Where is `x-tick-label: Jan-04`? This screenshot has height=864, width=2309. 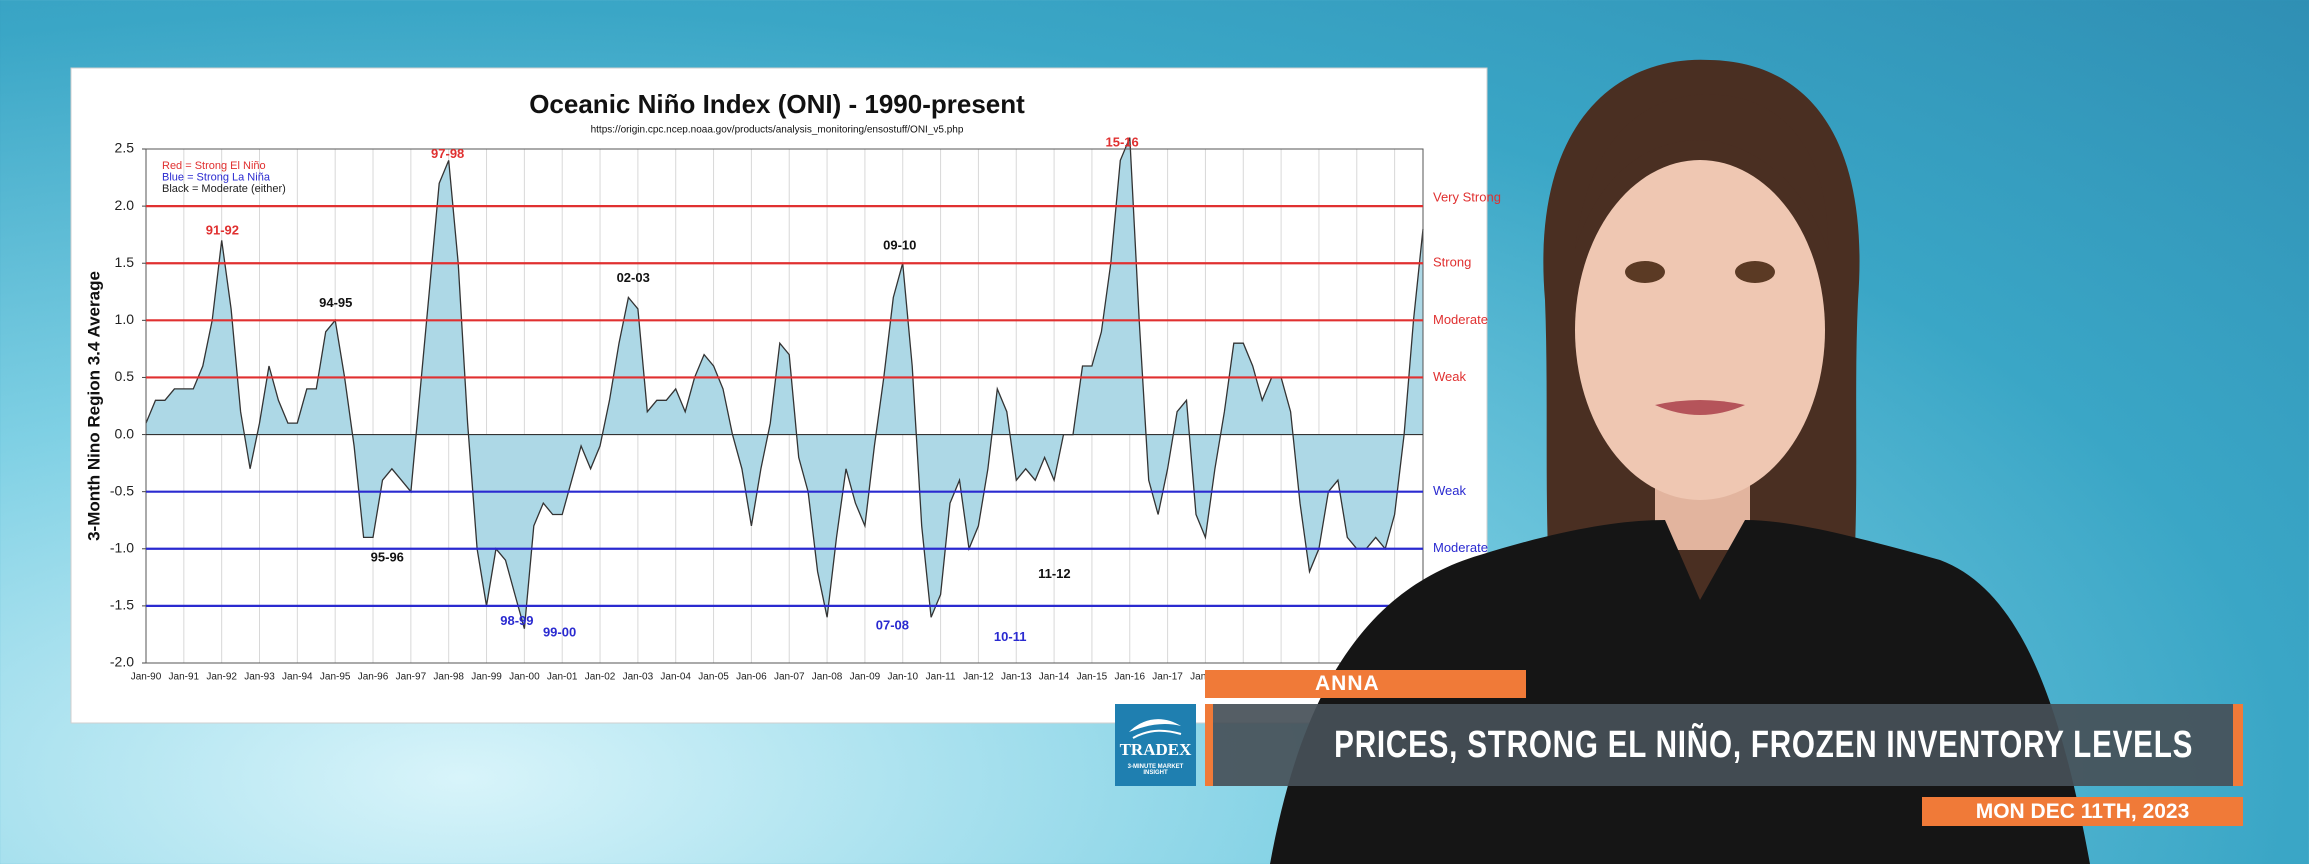
x-tick-label: Jan-04 is located at coordinates (675, 677).